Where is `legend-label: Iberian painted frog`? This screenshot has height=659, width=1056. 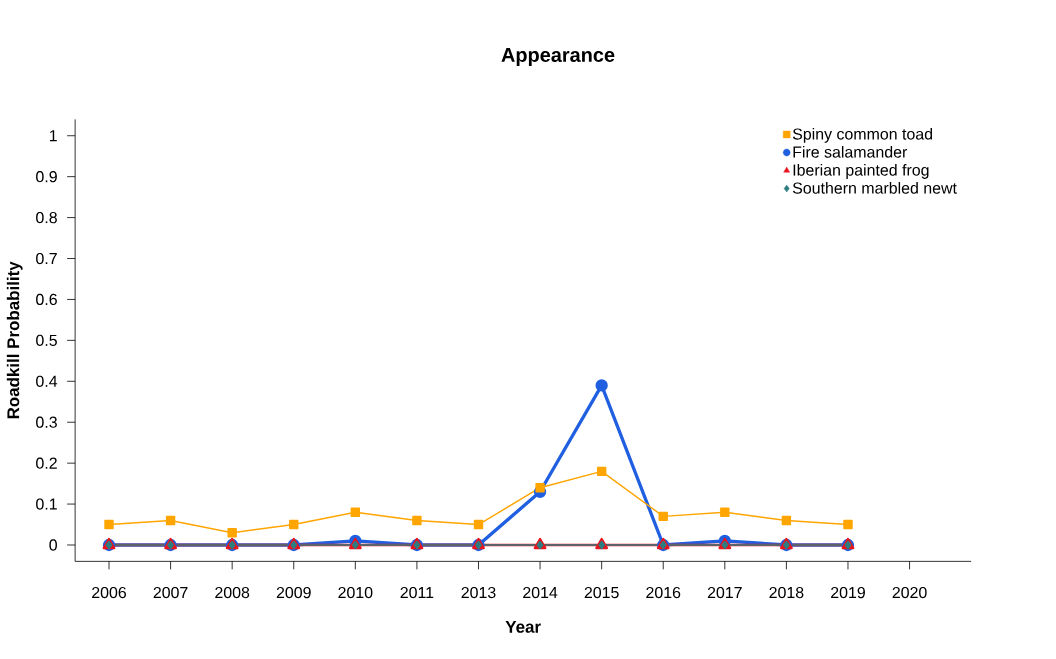
legend-label: Iberian painted frog is located at coordinates (861, 171).